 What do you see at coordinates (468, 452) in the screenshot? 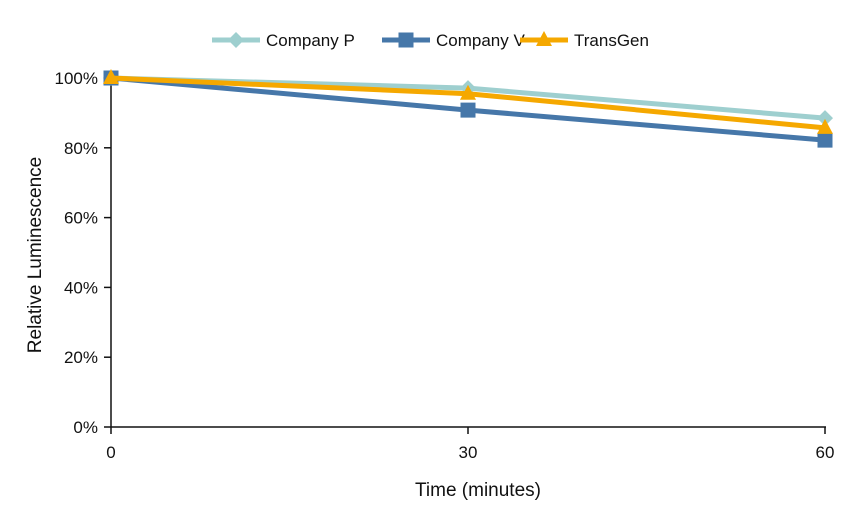
I see `x-tick-label: 30` at bounding box center [468, 452].